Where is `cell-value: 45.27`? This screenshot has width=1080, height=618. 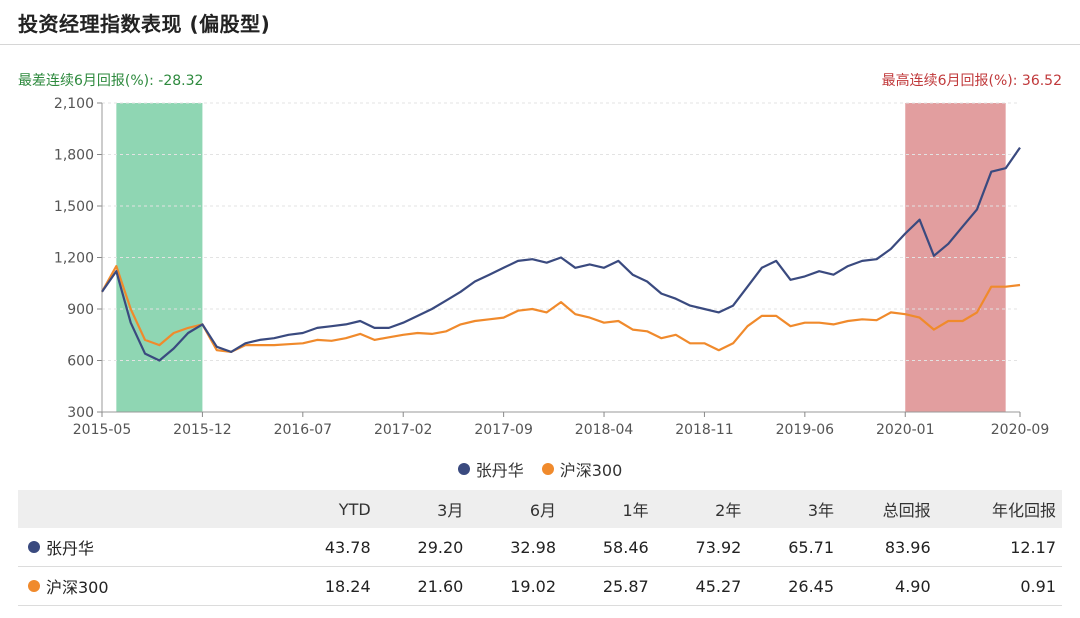 cell-value: 45.27 is located at coordinates (718, 586).